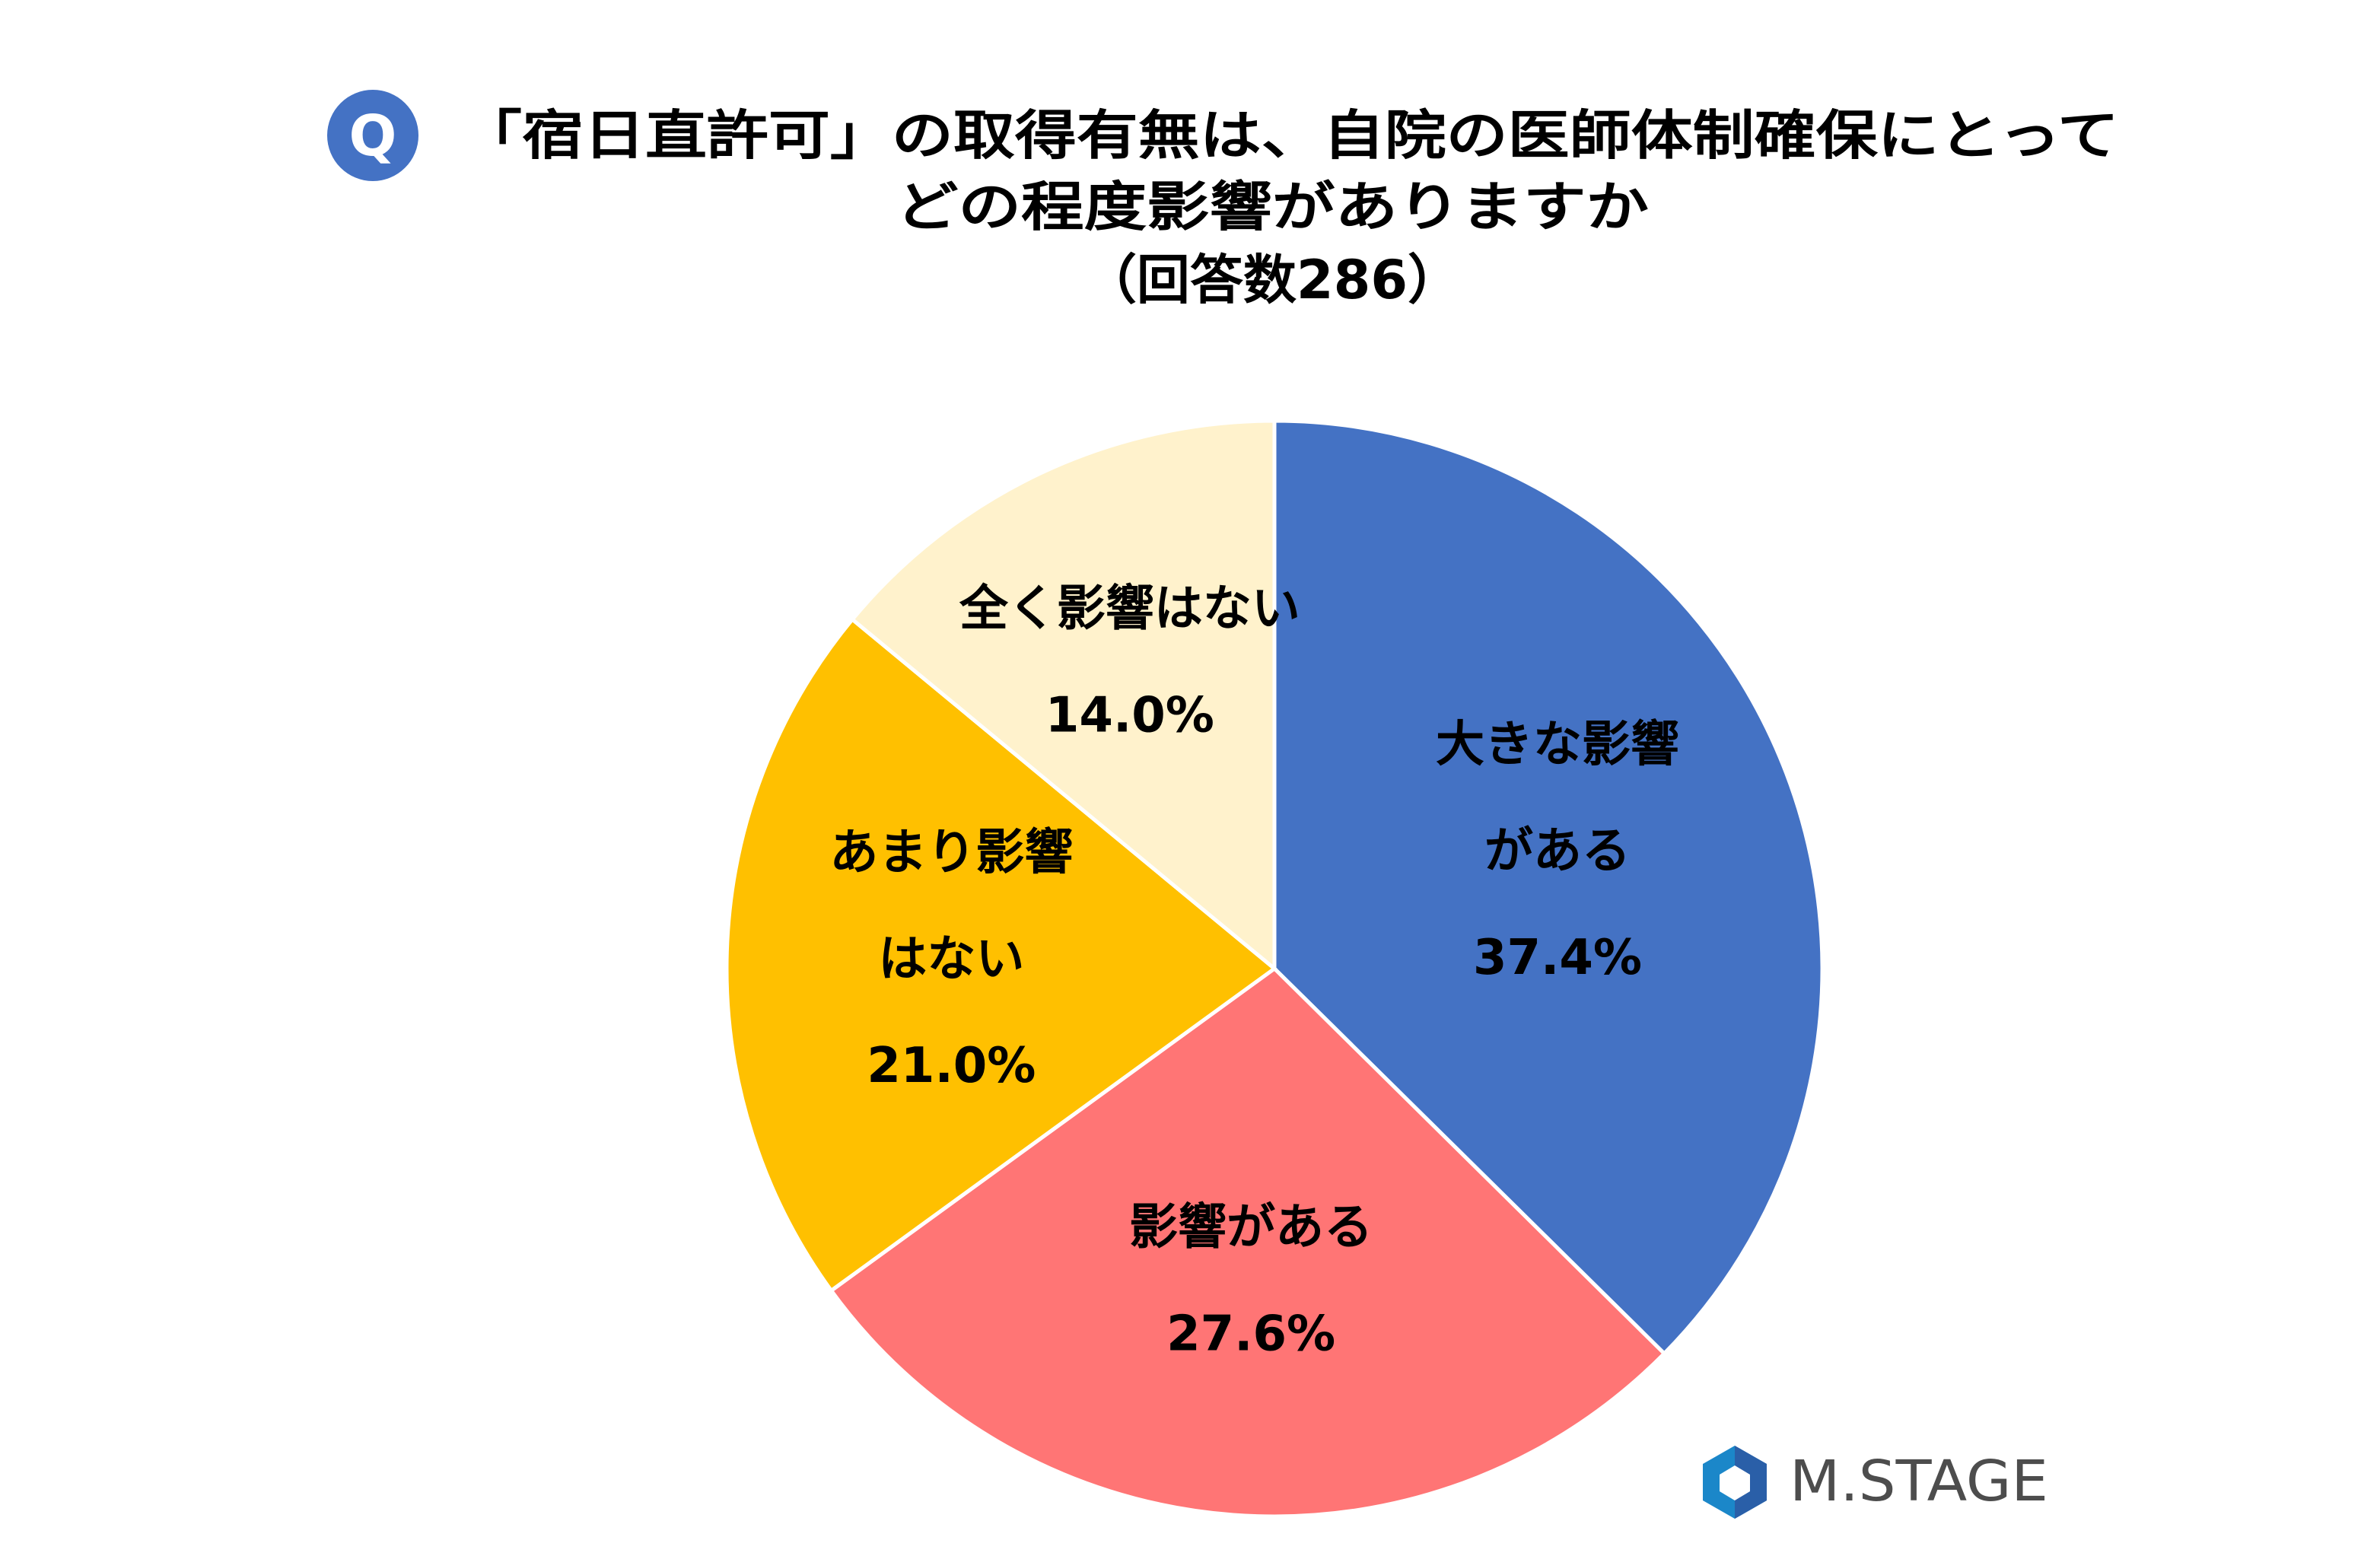  Describe the element at coordinates (1289, 135) in the screenshot. I see `chart-title-line1: 「宿日直許可」の取得有無は、自院の医師体制確保にとって` at that location.